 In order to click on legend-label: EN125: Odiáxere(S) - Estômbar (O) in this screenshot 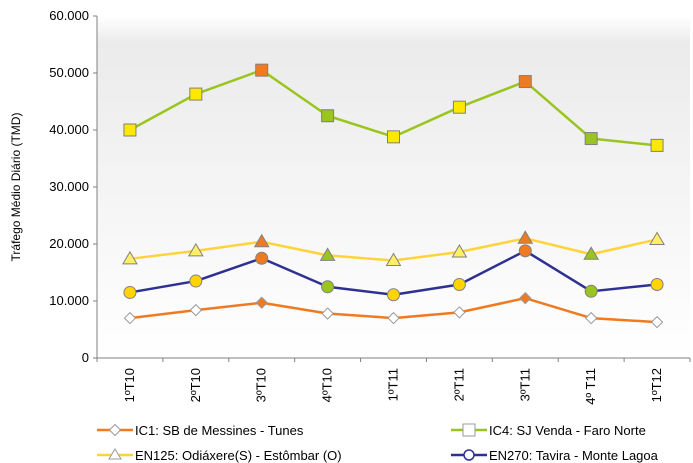, I will do `click(238, 455)`.